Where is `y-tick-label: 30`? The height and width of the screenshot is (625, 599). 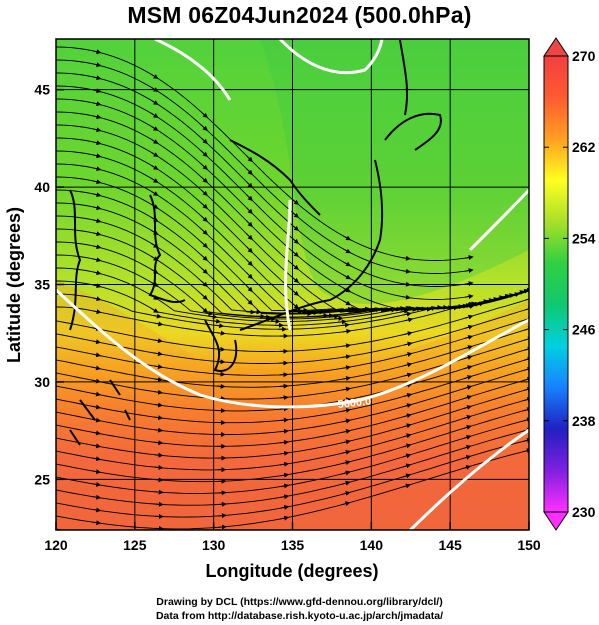
y-tick-label: 30 is located at coordinates (42, 382).